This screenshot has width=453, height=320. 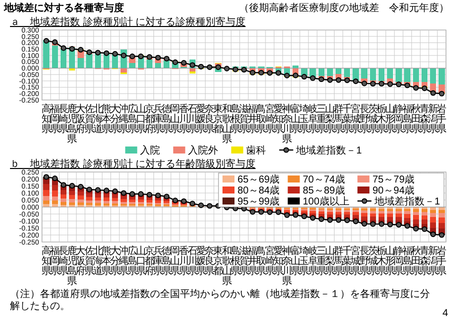 I want to click on text: （注）各都道府県の地域差指数の全国平均からのかい離（地域差指数－１）を各種寄与度に分解したもの。, so click(x=220, y=300).